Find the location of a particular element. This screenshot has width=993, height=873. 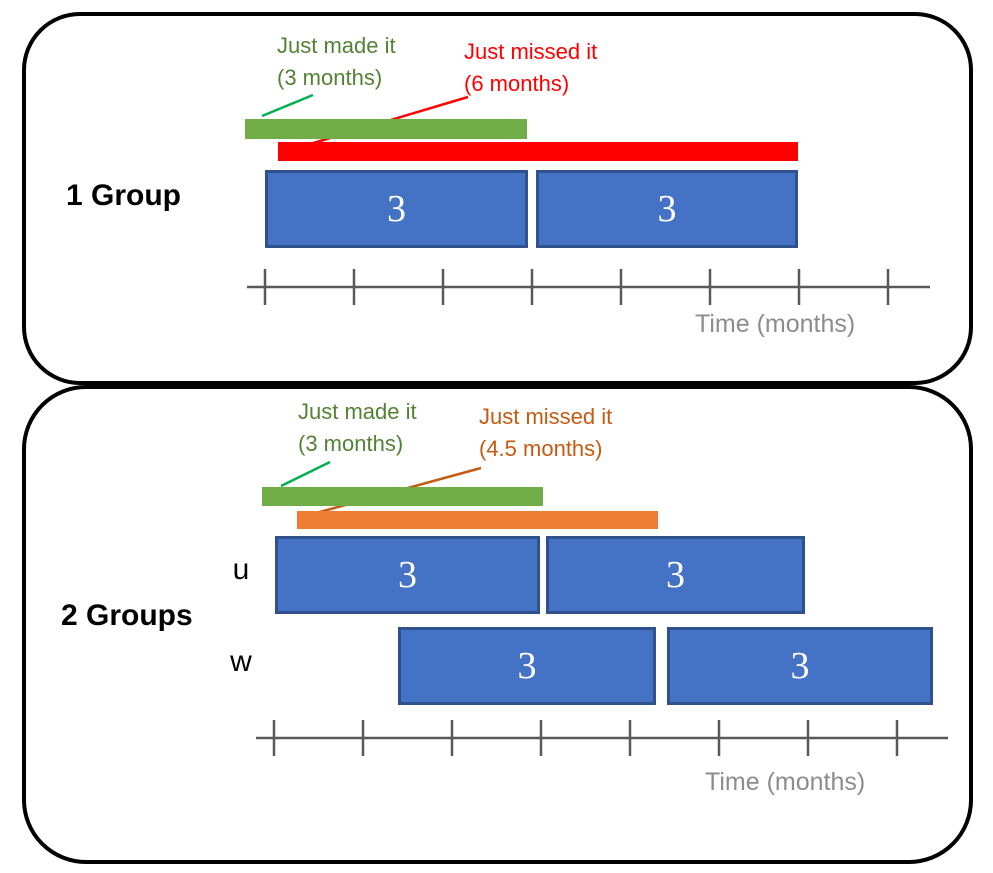

missed-label-p1-line1: Just missed it is located at coordinates (531, 51).